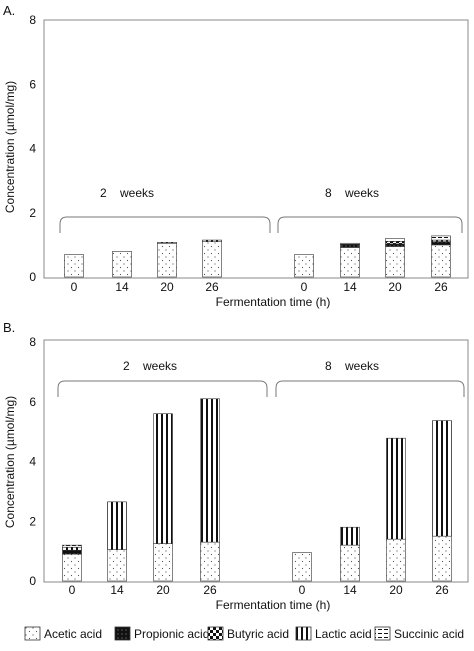 This screenshot has width=474, height=651. I want to click on panel-a-xticks: 0 14 20 26 0 14 20 26, so click(259, 287).